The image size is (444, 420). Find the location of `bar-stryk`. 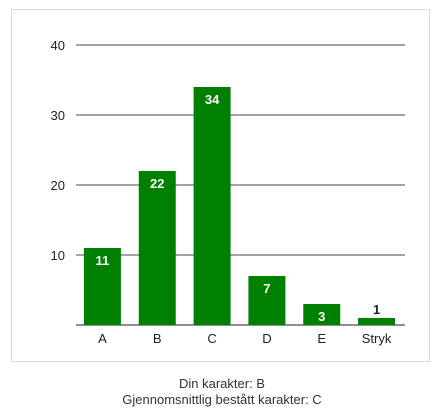

bar-stryk is located at coordinates (377, 321).